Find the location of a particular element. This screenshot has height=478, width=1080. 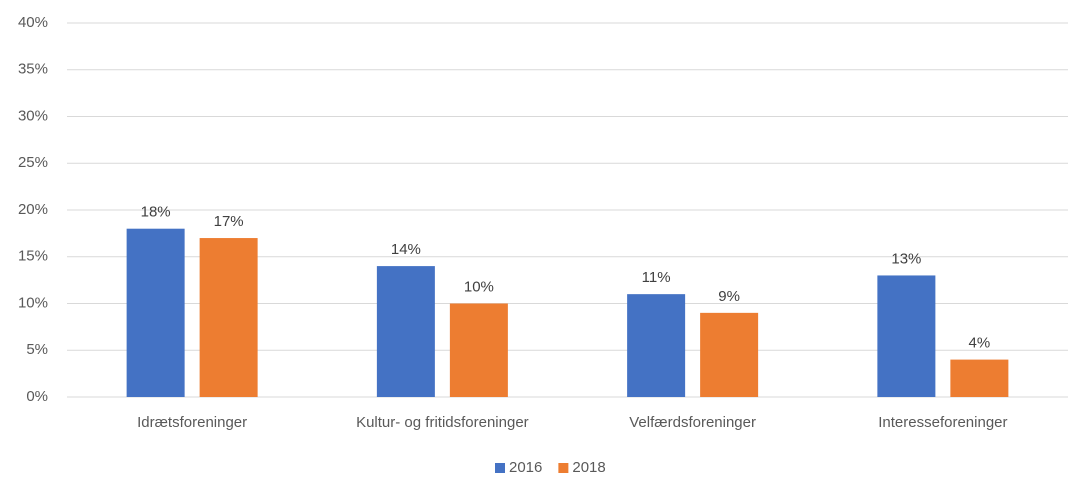

data-label: 14% is located at coordinates (406, 249).